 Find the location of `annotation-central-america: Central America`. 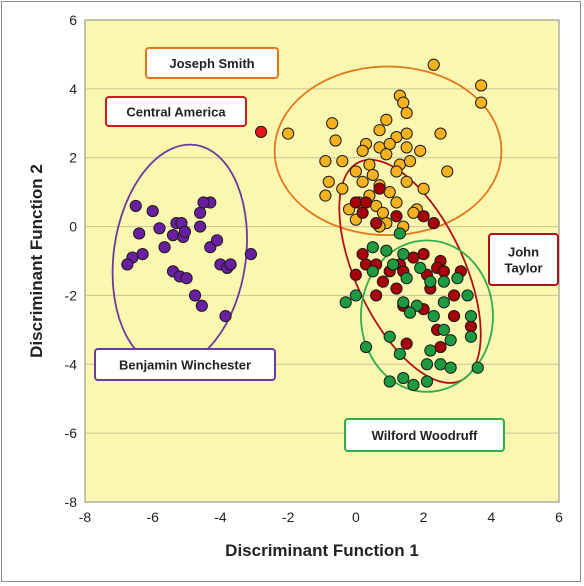

annotation-central-america: Central America is located at coordinates (176, 111).